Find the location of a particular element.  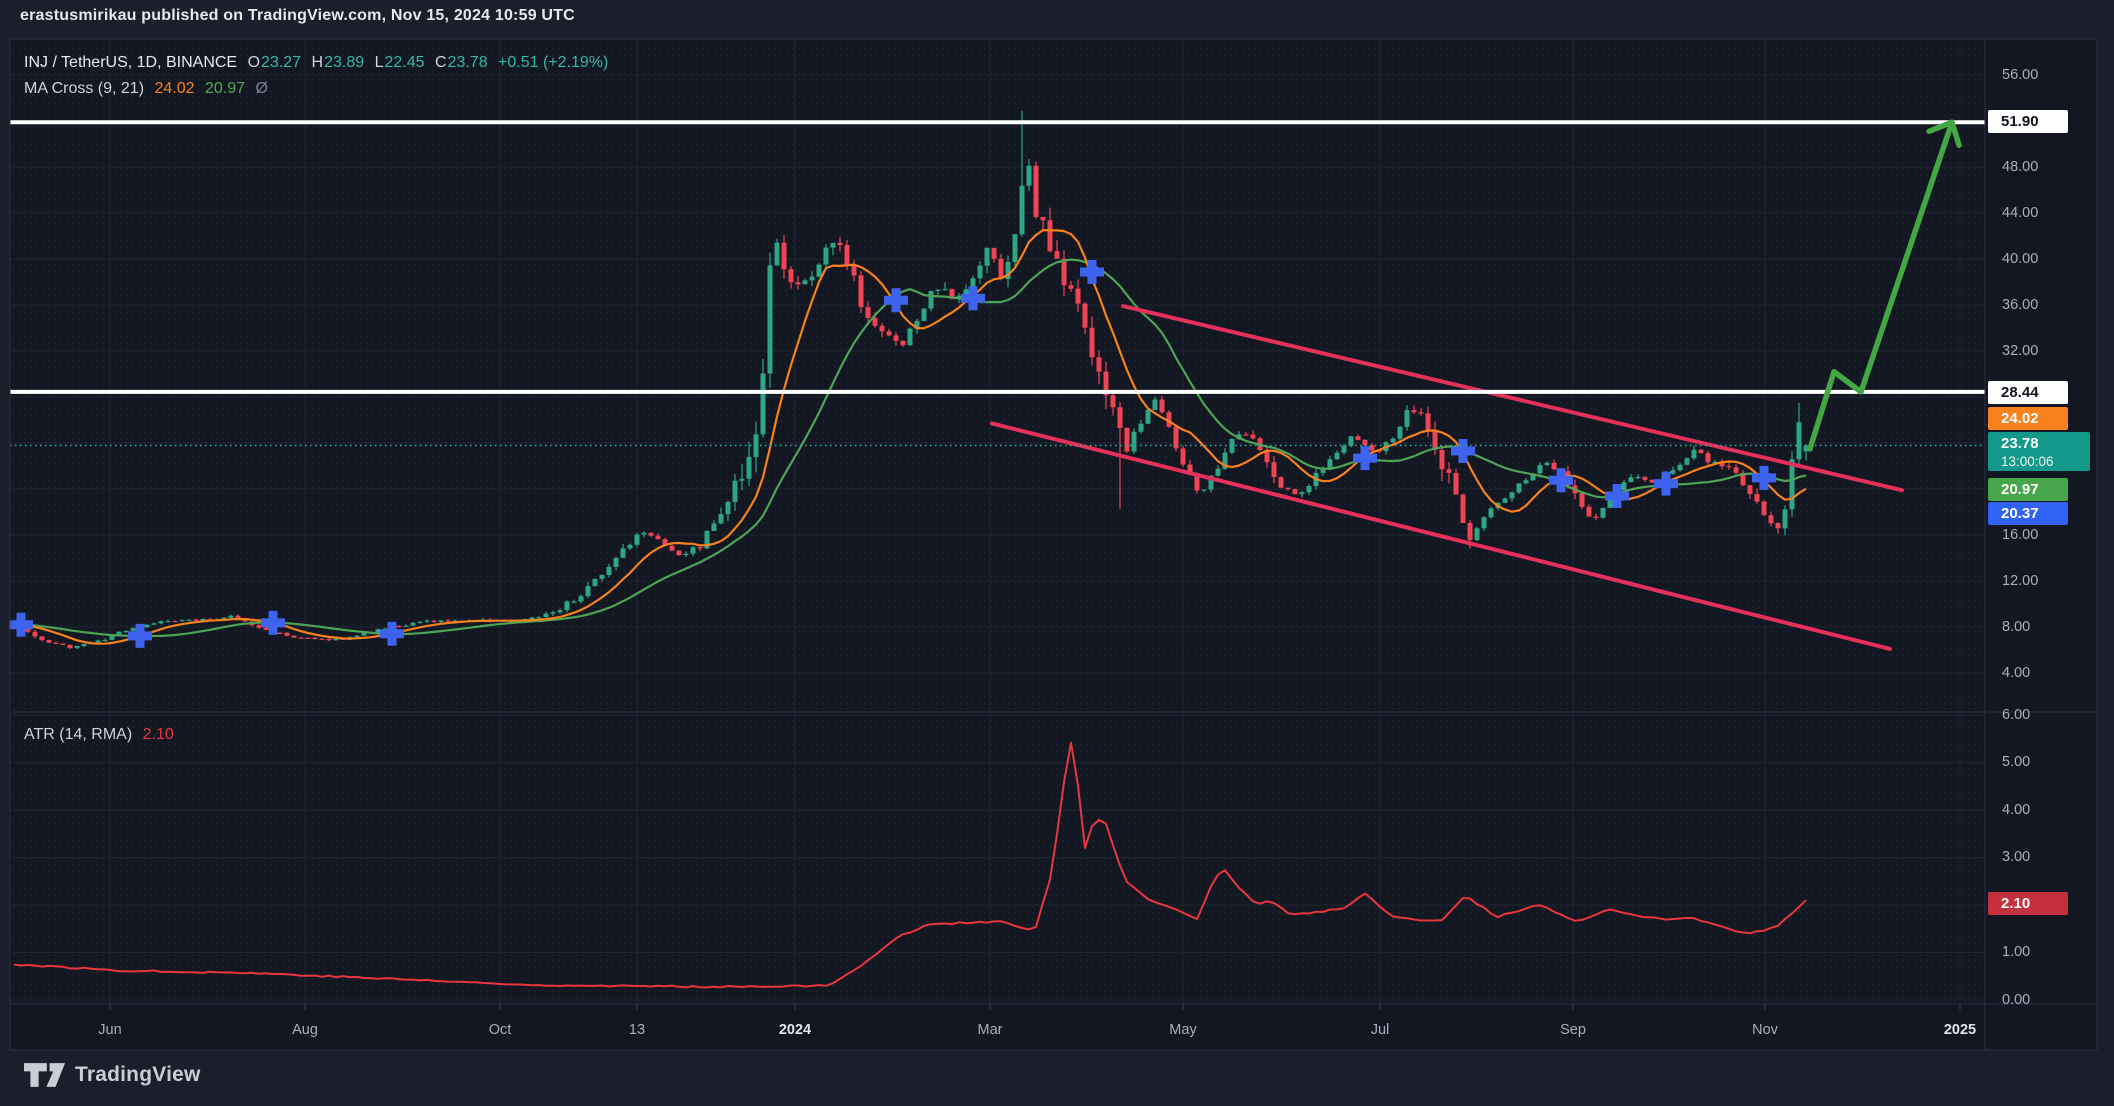

trend-channel-lower-line is located at coordinates (1441, 536).